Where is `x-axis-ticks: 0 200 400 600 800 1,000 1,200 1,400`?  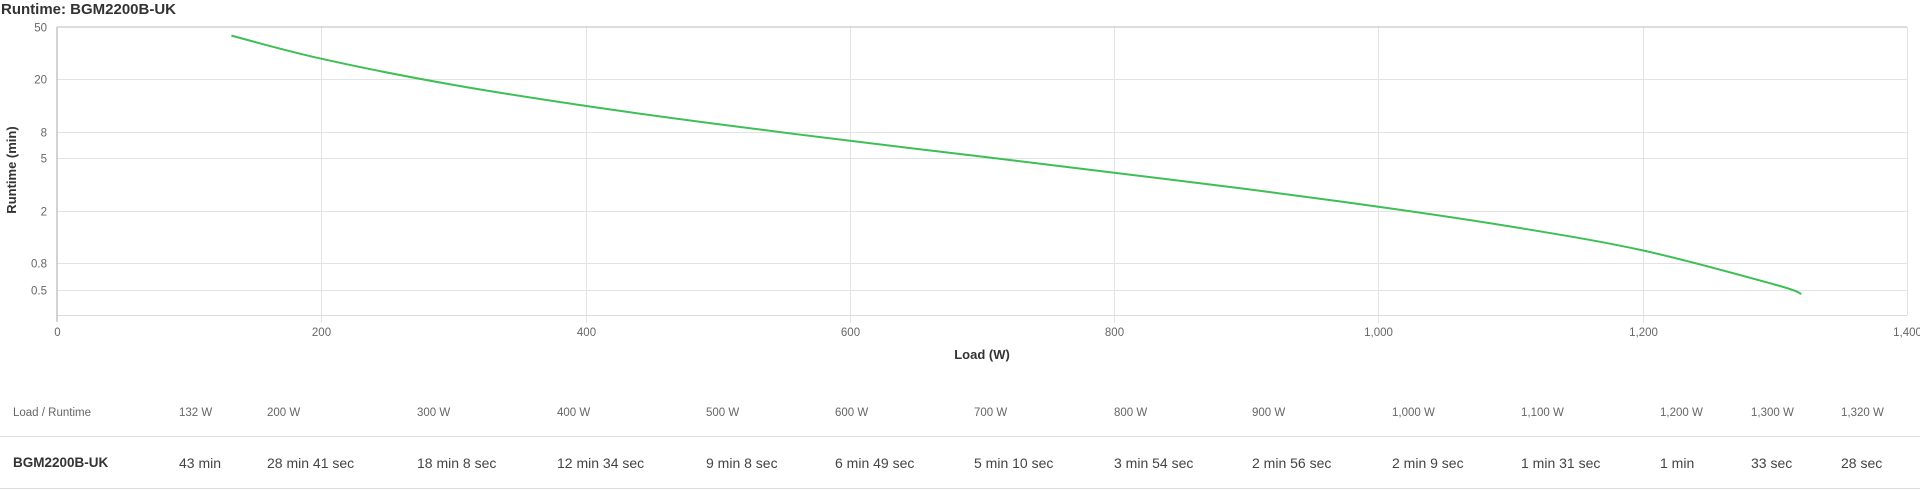
x-axis-ticks: 0 200 400 600 800 1,000 1,200 1,400 is located at coordinates (987, 333).